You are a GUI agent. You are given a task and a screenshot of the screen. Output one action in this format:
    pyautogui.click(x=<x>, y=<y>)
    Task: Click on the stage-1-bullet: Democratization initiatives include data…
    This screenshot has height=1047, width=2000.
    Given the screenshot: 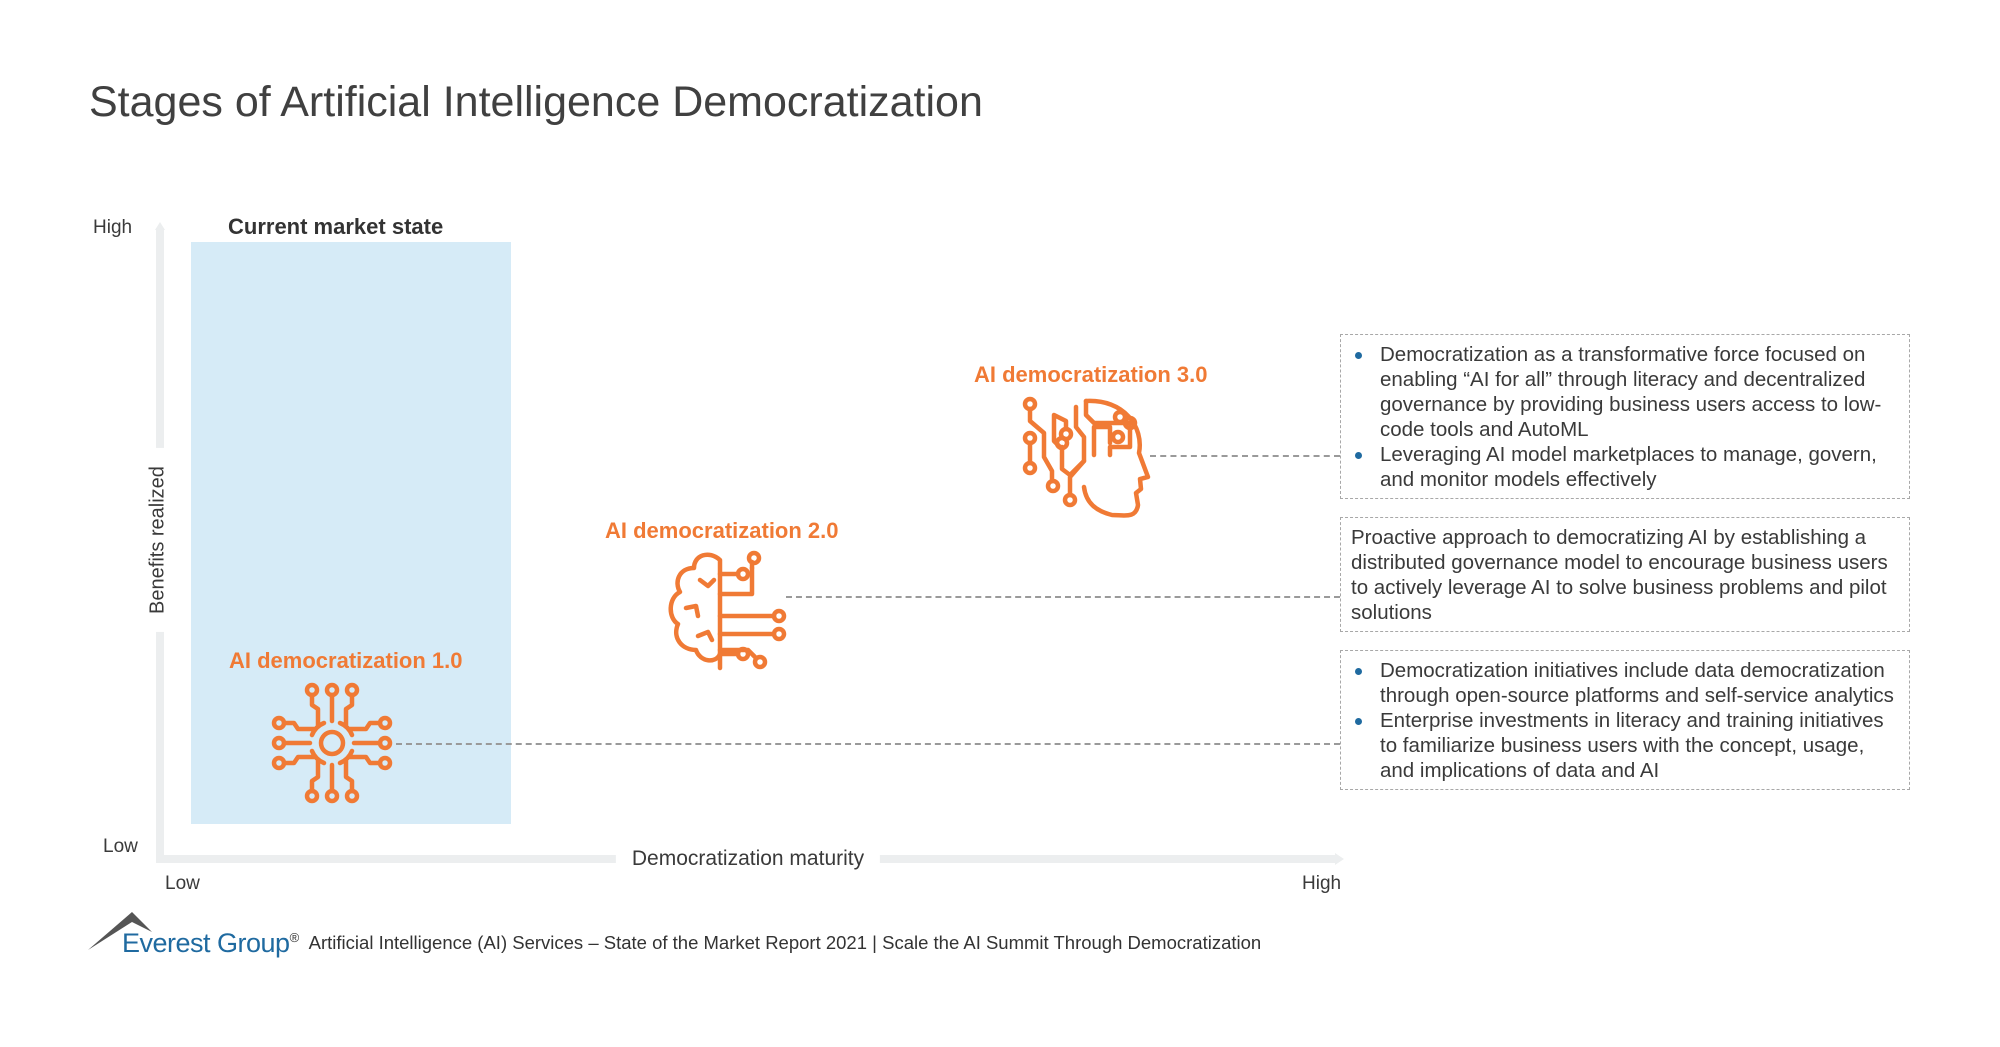 What is the action you would take?
    pyautogui.click(x=1625, y=683)
    